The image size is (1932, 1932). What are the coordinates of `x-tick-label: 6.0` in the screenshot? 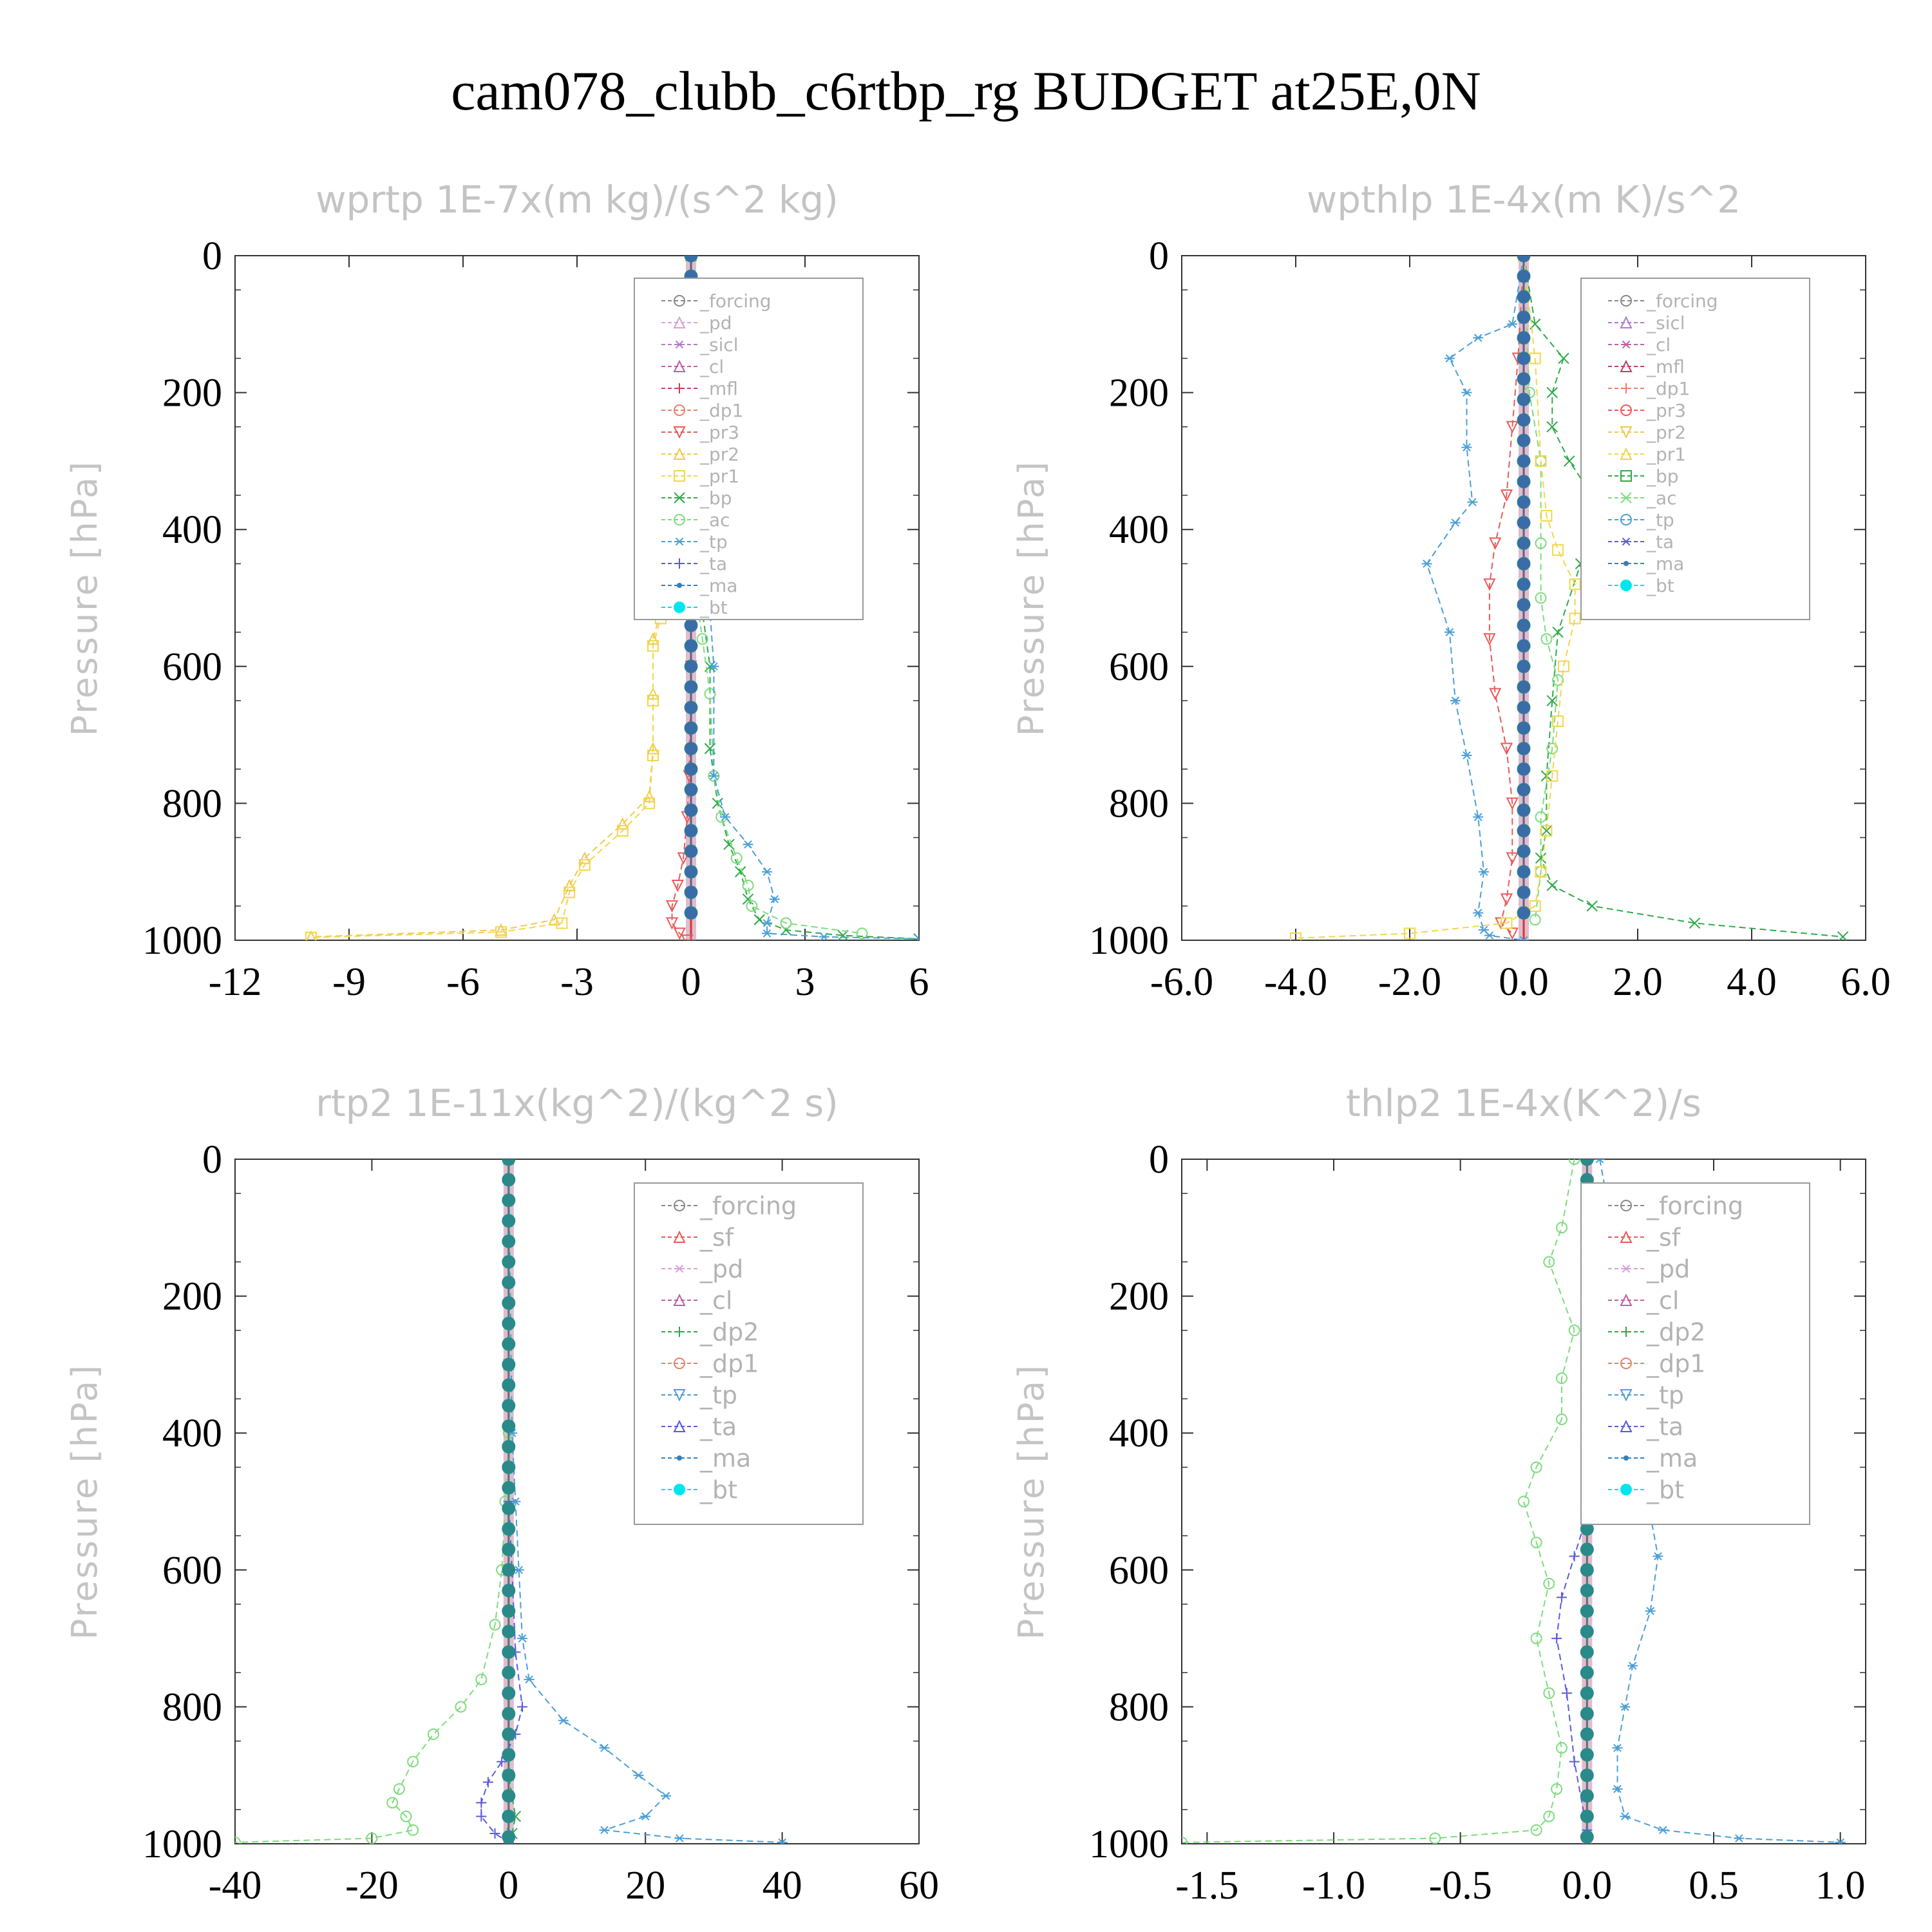 It's located at (1866, 982).